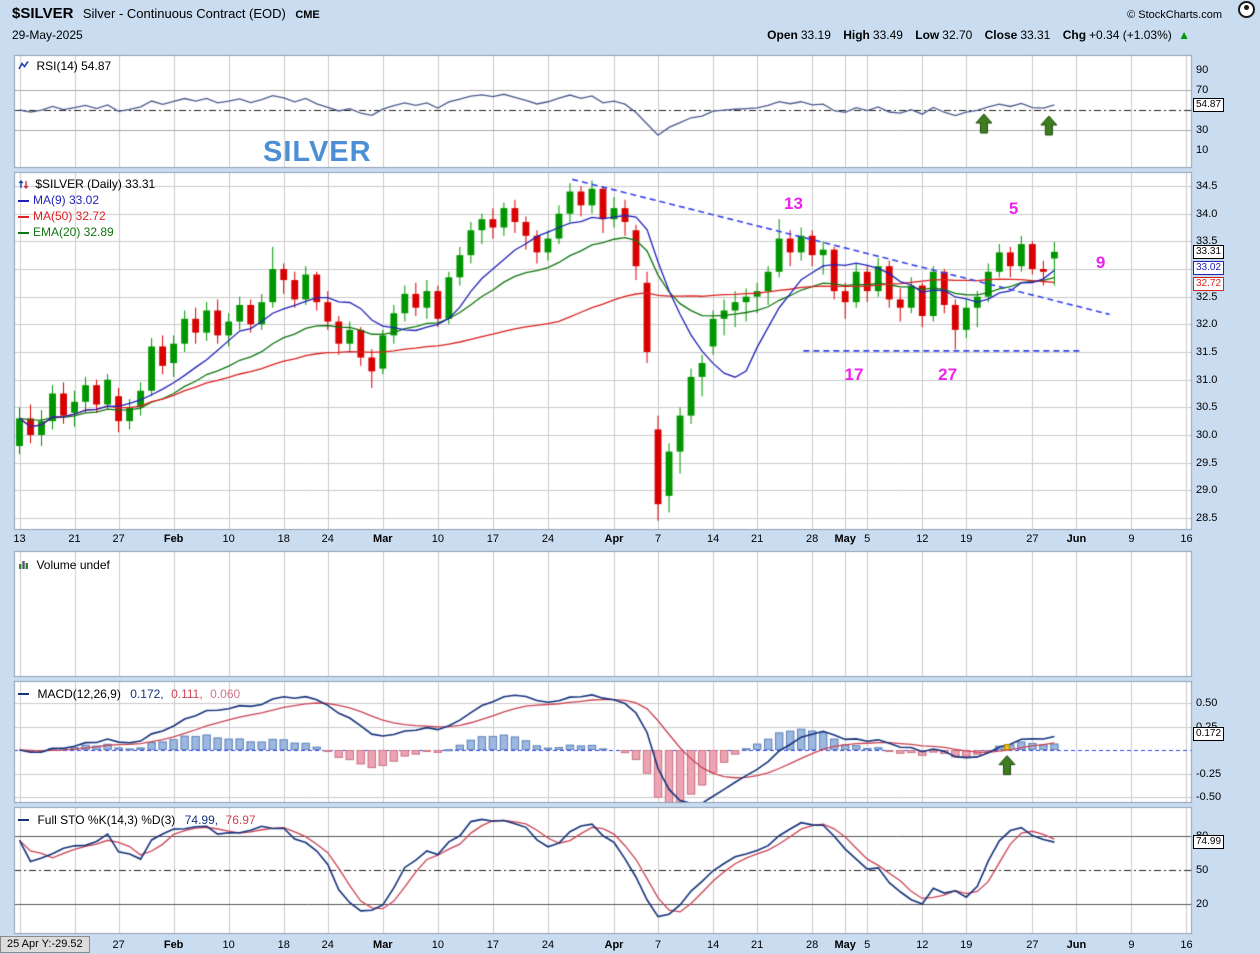 The width and height of the screenshot is (1260, 954). What do you see at coordinates (74, 66) in the screenshot?
I see `rsi-legend-label: RSI(14) 54.87` at bounding box center [74, 66].